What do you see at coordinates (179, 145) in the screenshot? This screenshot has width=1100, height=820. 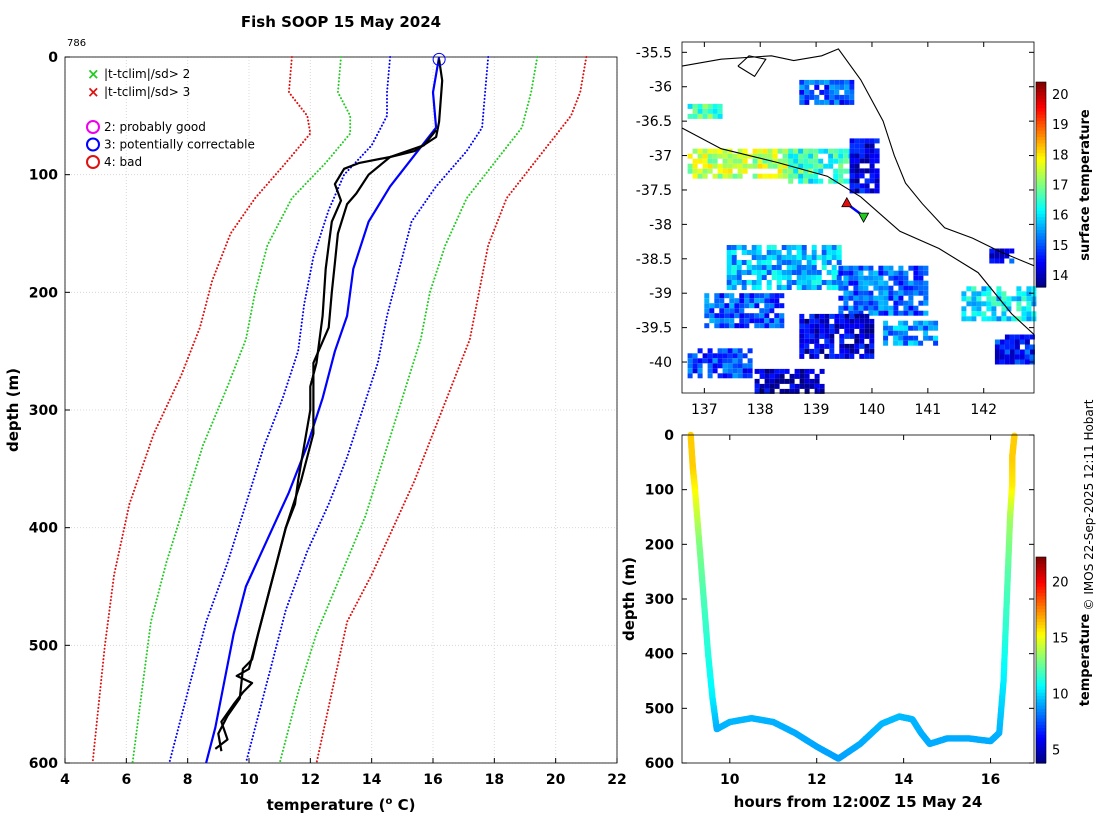 I see `legend-label: 3: potentially correctable` at bounding box center [179, 145].